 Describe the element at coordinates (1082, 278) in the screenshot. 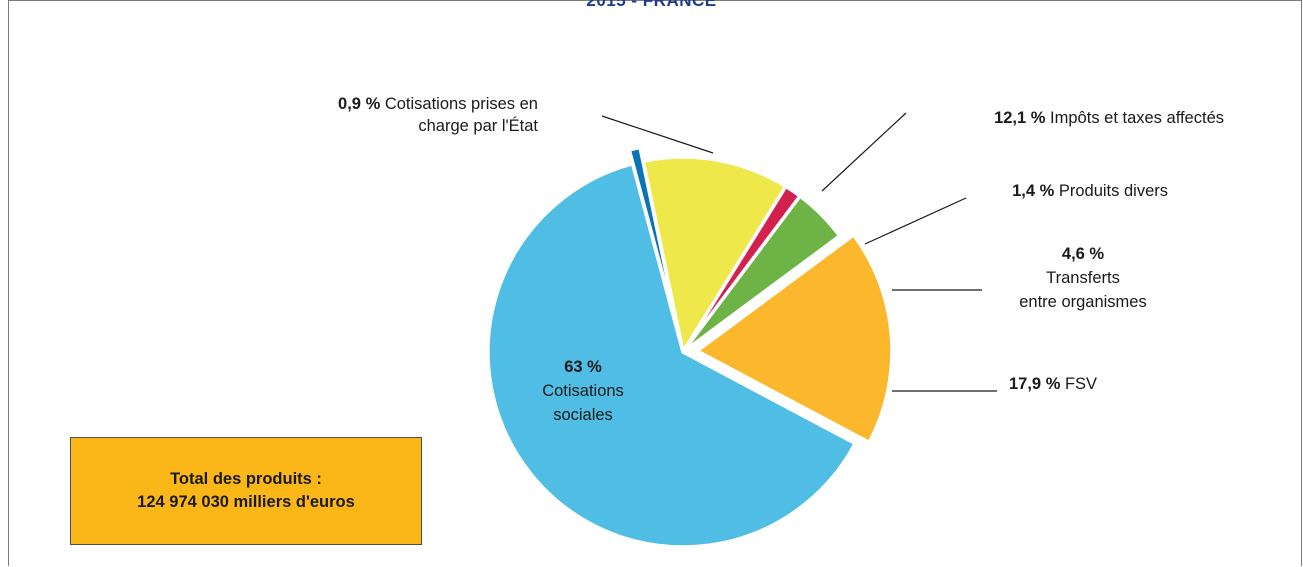

I see `slice-label: 4,6 % Transferts entre organismes` at that location.